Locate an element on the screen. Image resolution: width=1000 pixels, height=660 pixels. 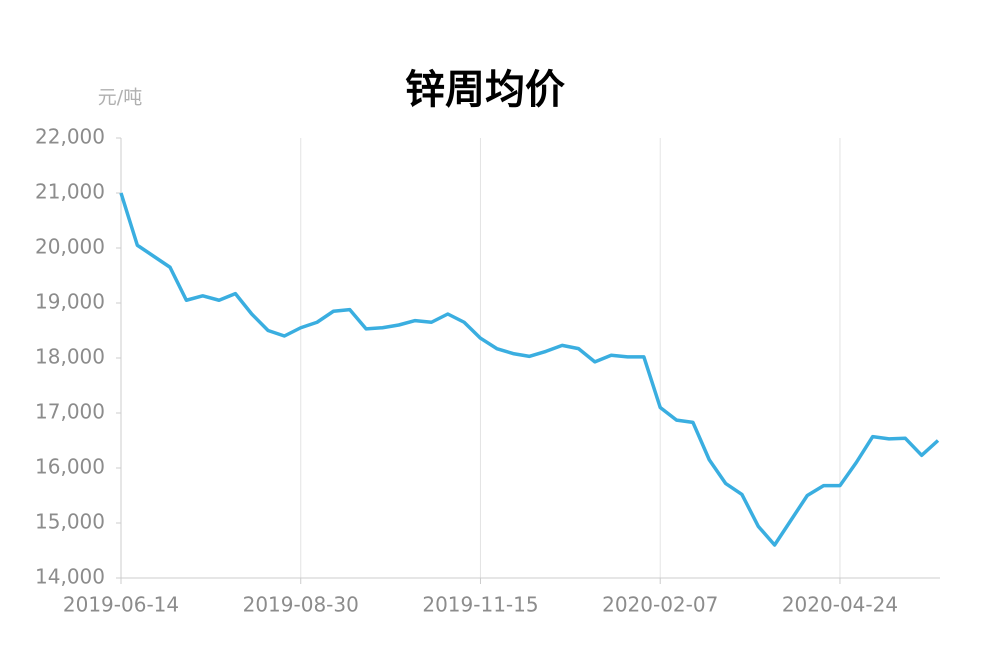
y-tick-label: 19,000 is located at coordinates (70, 302).